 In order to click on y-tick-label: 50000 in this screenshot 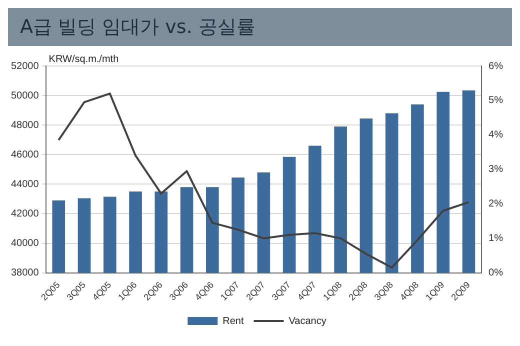, I will do `click(25, 96)`.